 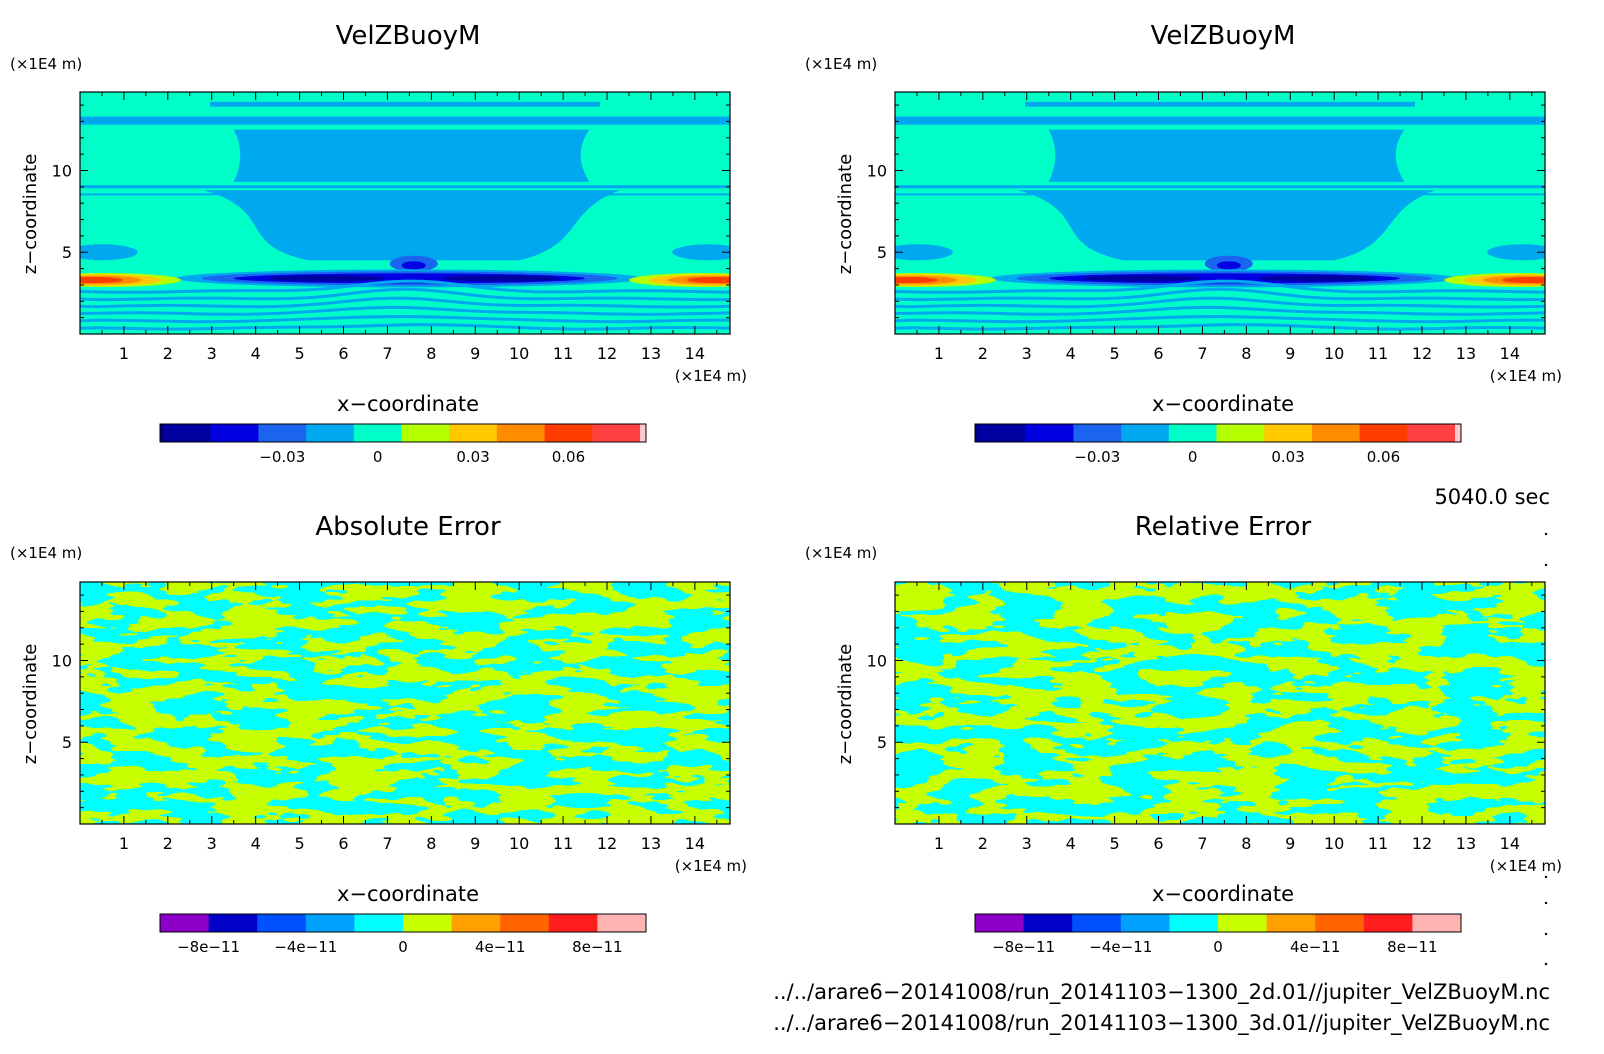 What do you see at coordinates (1546, 749) in the screenshot?
I see `dot-markers` at bounding box center [1546, 749].